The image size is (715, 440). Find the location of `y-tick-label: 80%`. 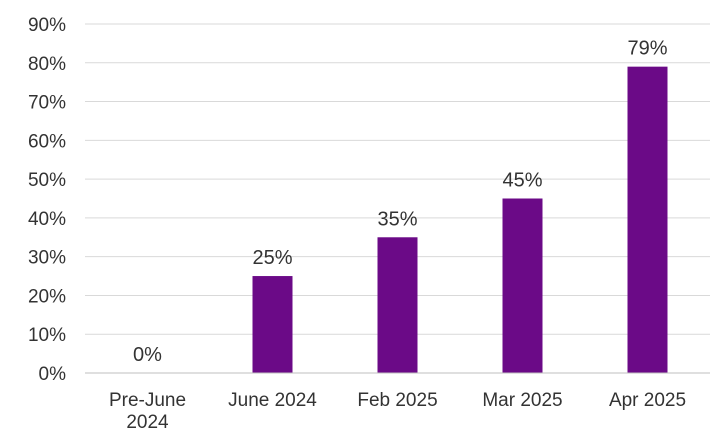

y-tick-label: 80% is located at coordinates (47, 64).